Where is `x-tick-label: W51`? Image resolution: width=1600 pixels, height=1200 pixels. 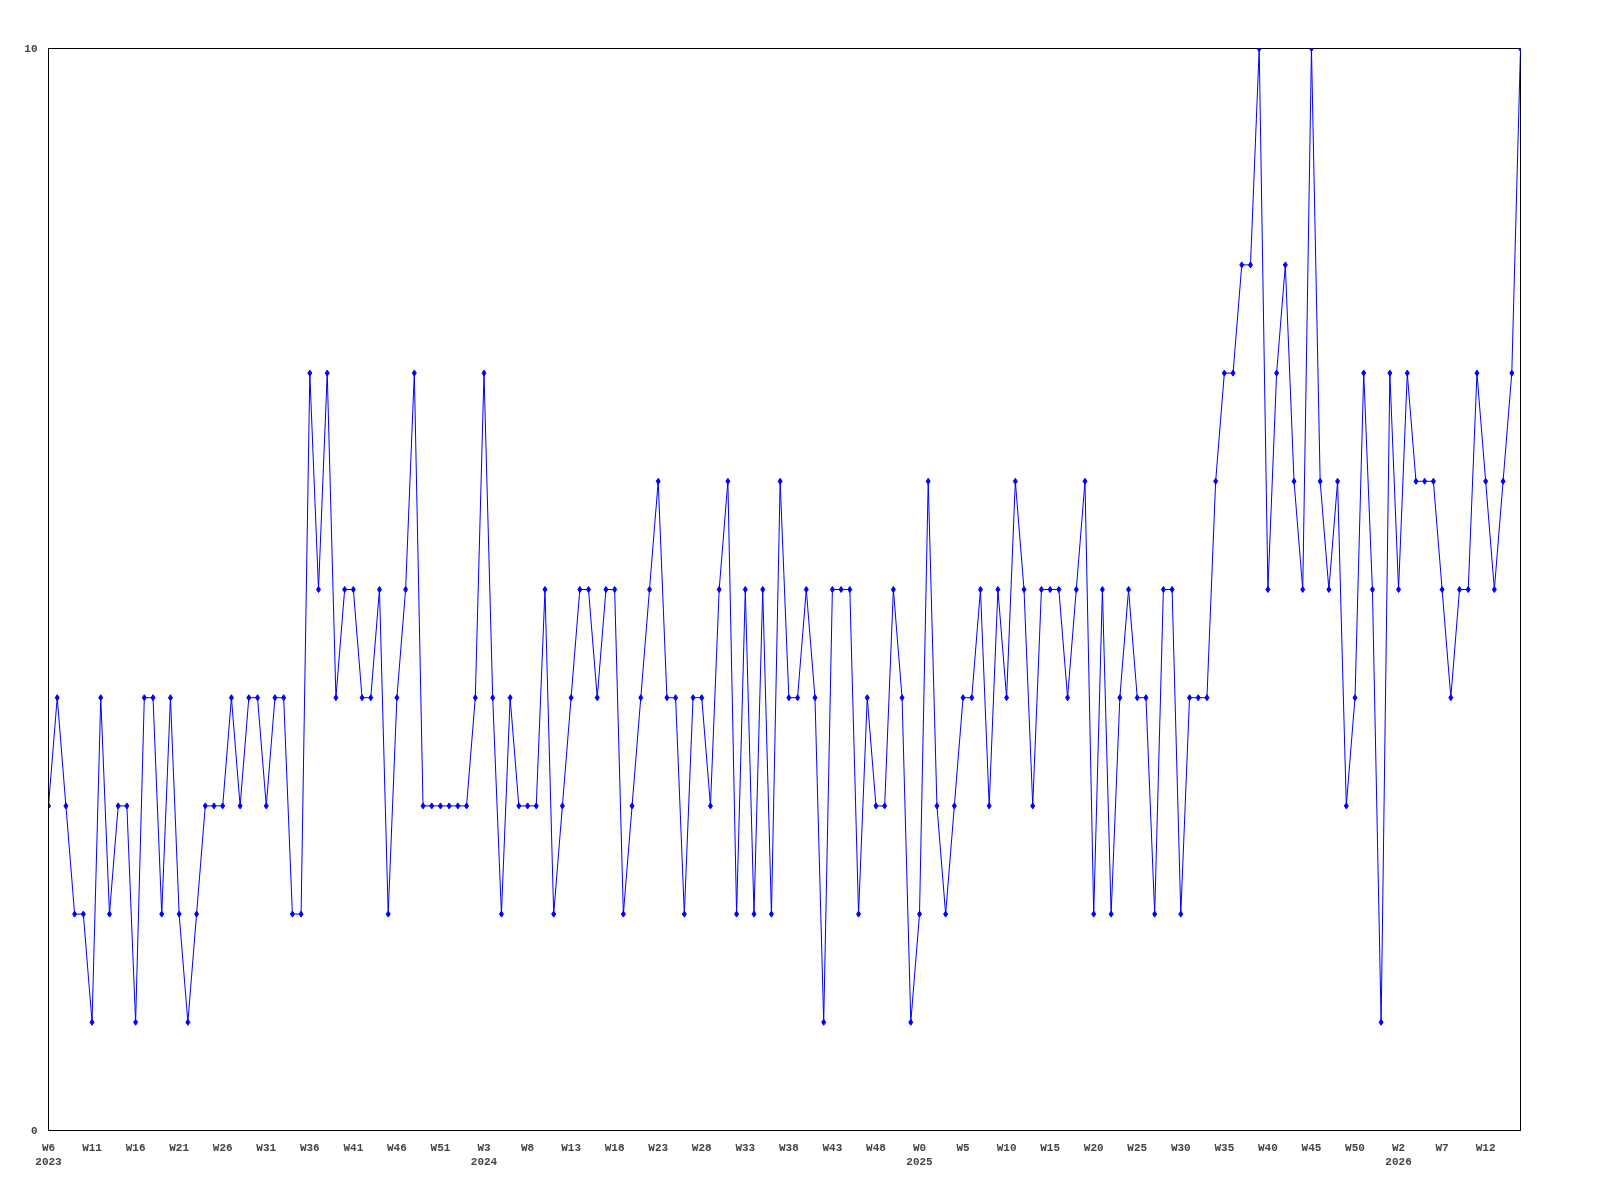
x-tick-label: W51 is located at coordinates (440, 1147).